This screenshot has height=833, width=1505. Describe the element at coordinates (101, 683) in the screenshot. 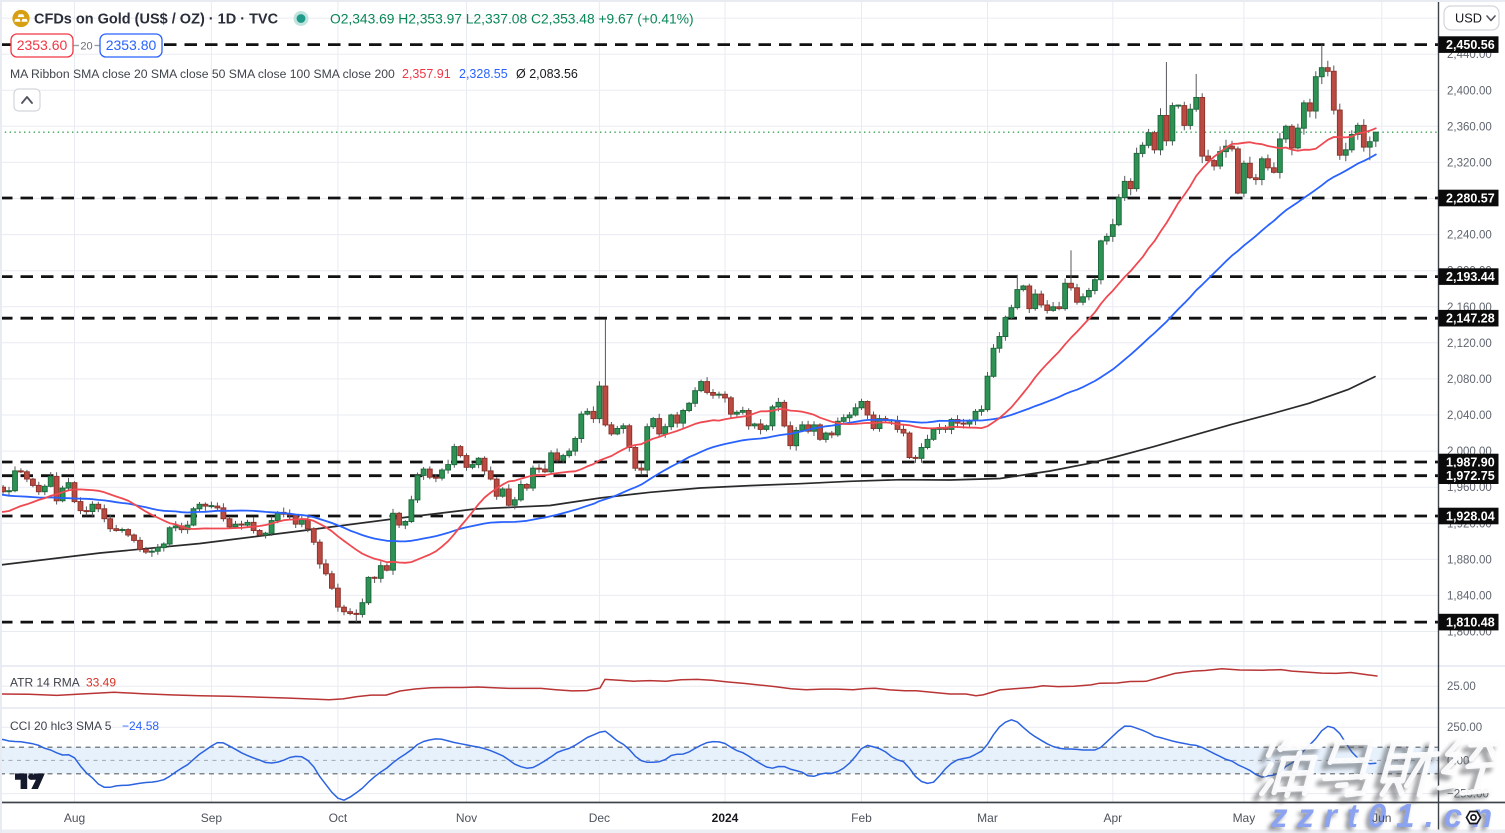

I see `svg-text: 33.49` at that location.